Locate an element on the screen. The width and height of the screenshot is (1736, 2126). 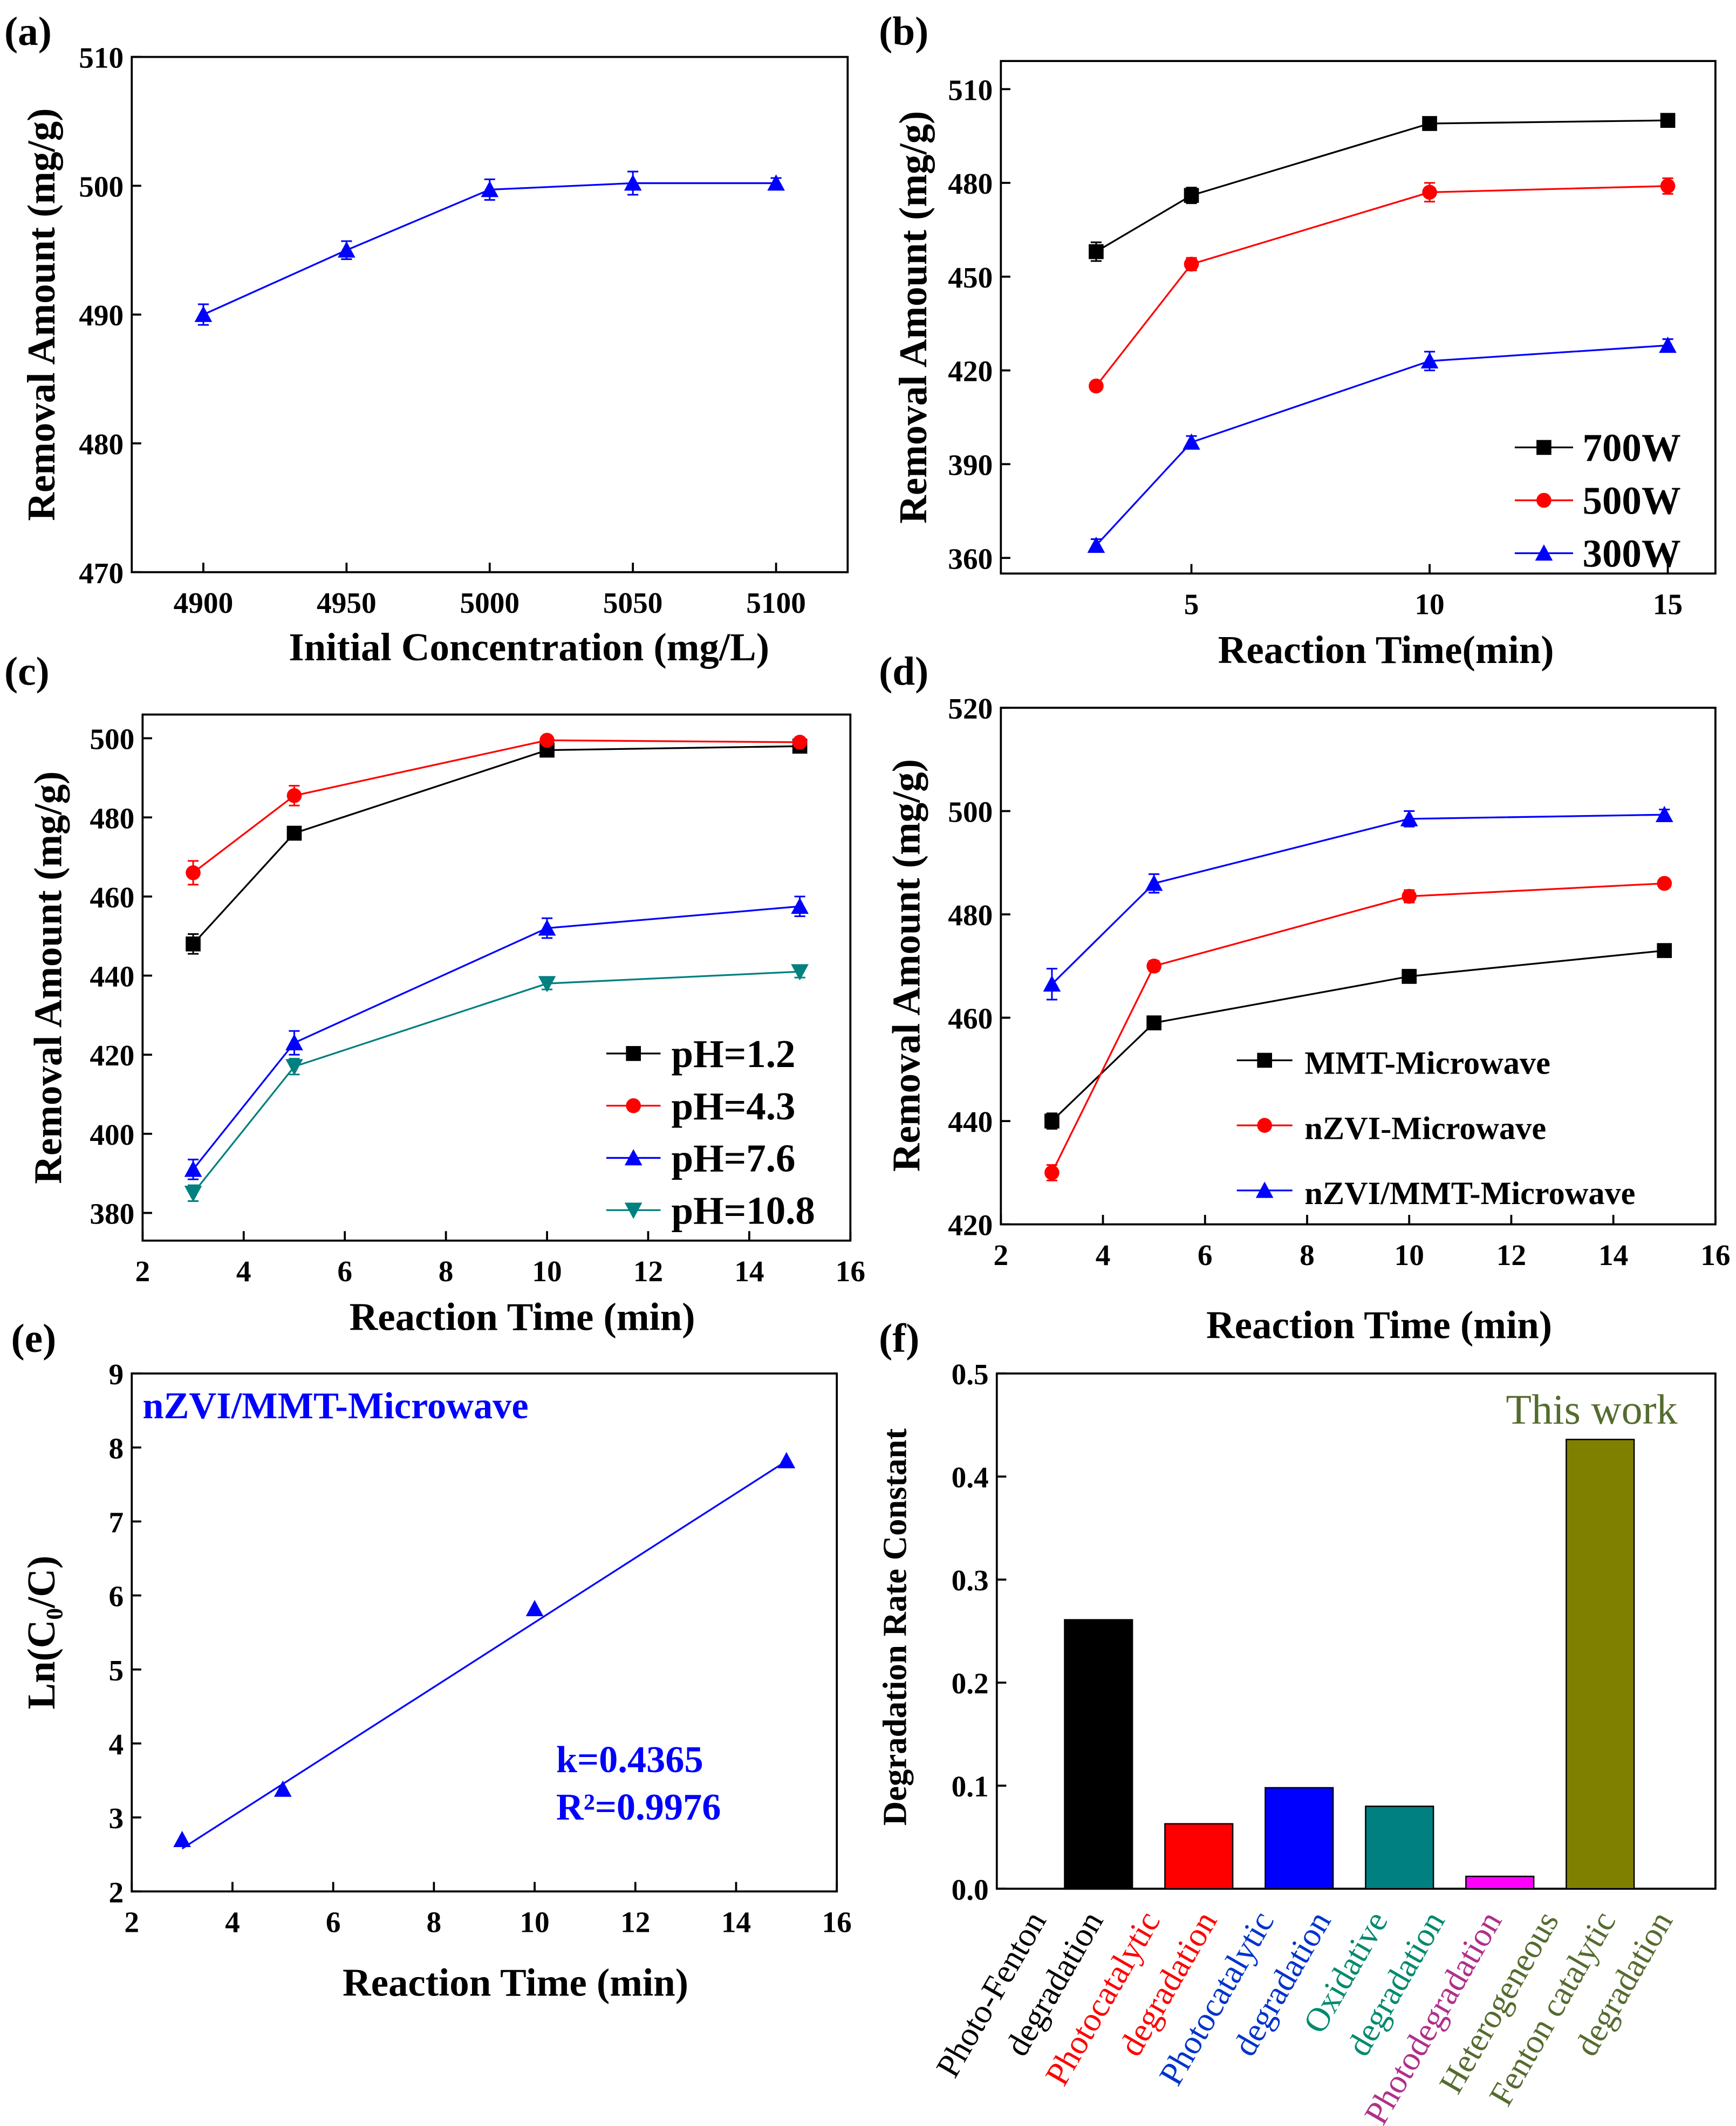
series-data is located at coordinates (489, 248).